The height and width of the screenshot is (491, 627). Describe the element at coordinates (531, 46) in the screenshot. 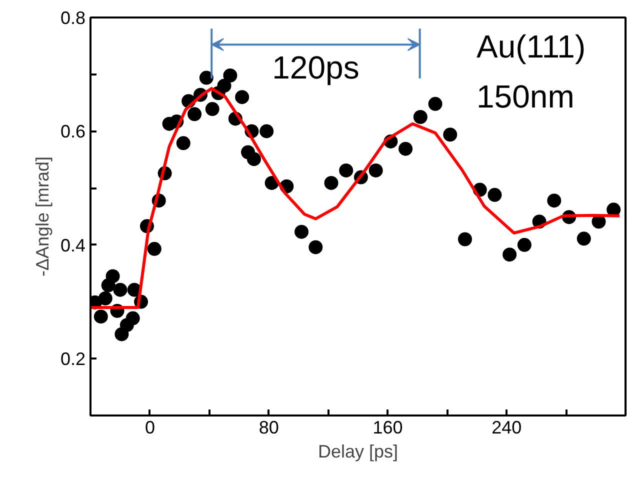

I see `annotation: Au(111)` at that location.